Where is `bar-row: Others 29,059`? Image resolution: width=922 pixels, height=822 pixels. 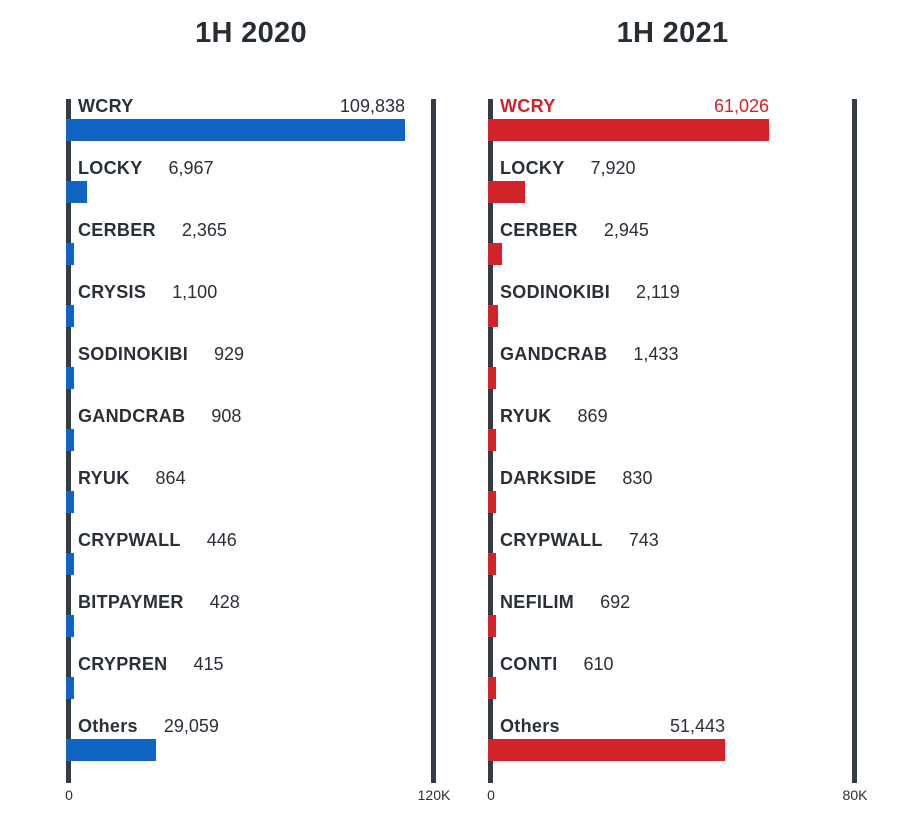 bar-row: Others 29,059 is located at coordinates (251, 747).